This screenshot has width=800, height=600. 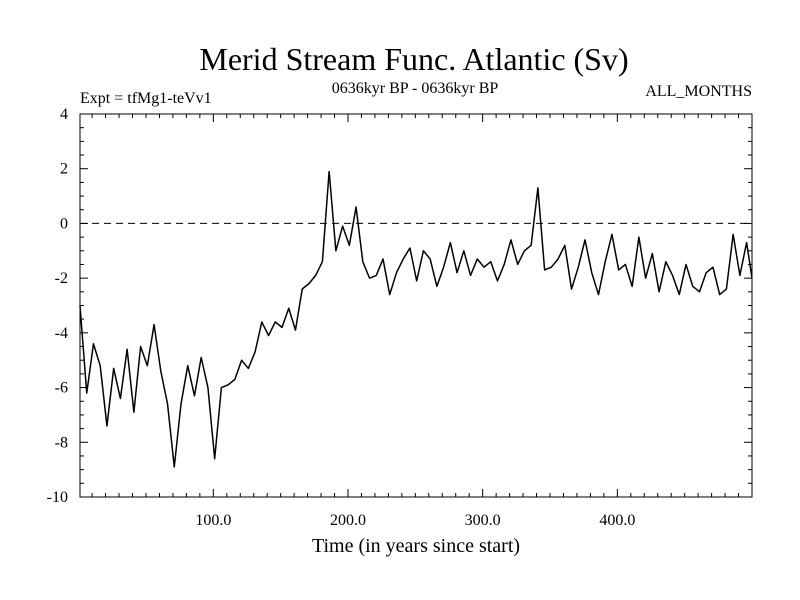 What do you see at coordinates (64, 223) in the screenshot?
I see `y-tick-label: 0` at bounding box center [64, 223].